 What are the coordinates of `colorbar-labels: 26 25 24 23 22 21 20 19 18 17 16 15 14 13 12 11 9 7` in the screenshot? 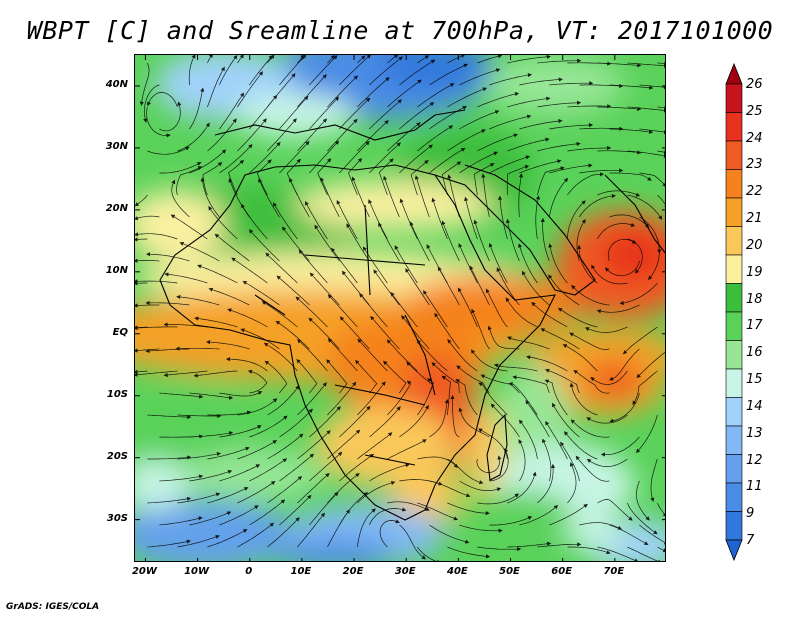 It's located at (766, 312).